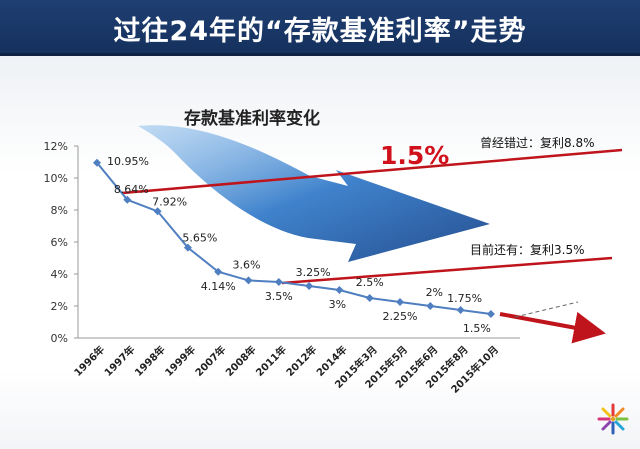 The height and width of the screenshot is (449, 640). What do you see at coordinates (372, 171) in the screenshot?
I see `upper-red-line` at bounding box center [372, 171].